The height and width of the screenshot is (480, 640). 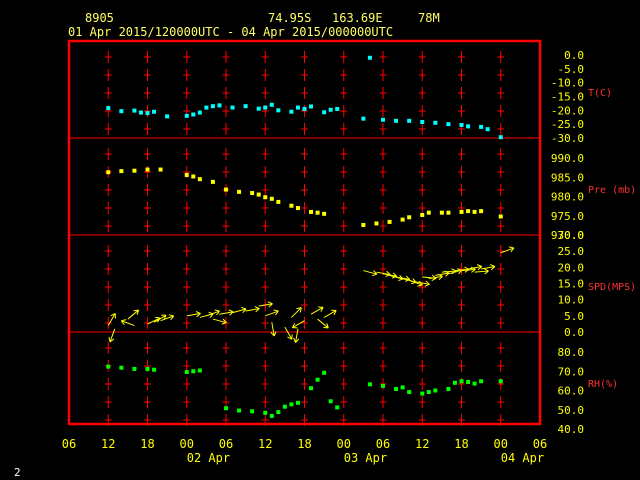 What do you see at coordinates (612, 287) in the screenshot?
I see `panel-label: SPD(MPS)` at bounding box center [612, 287].